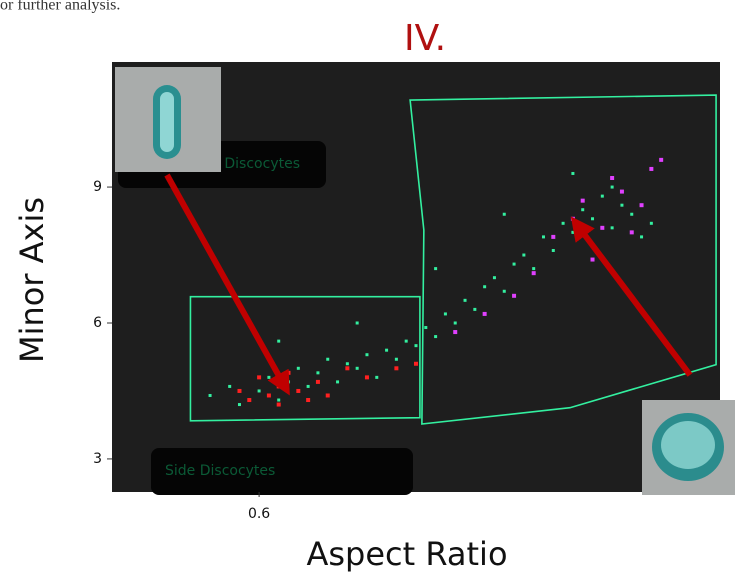 This screenshot has height=584, width=735. What do you see at coordinates (97, 187) in the screenshot?
I see `y-tick-label: 9` at bounding box center [97, 187].